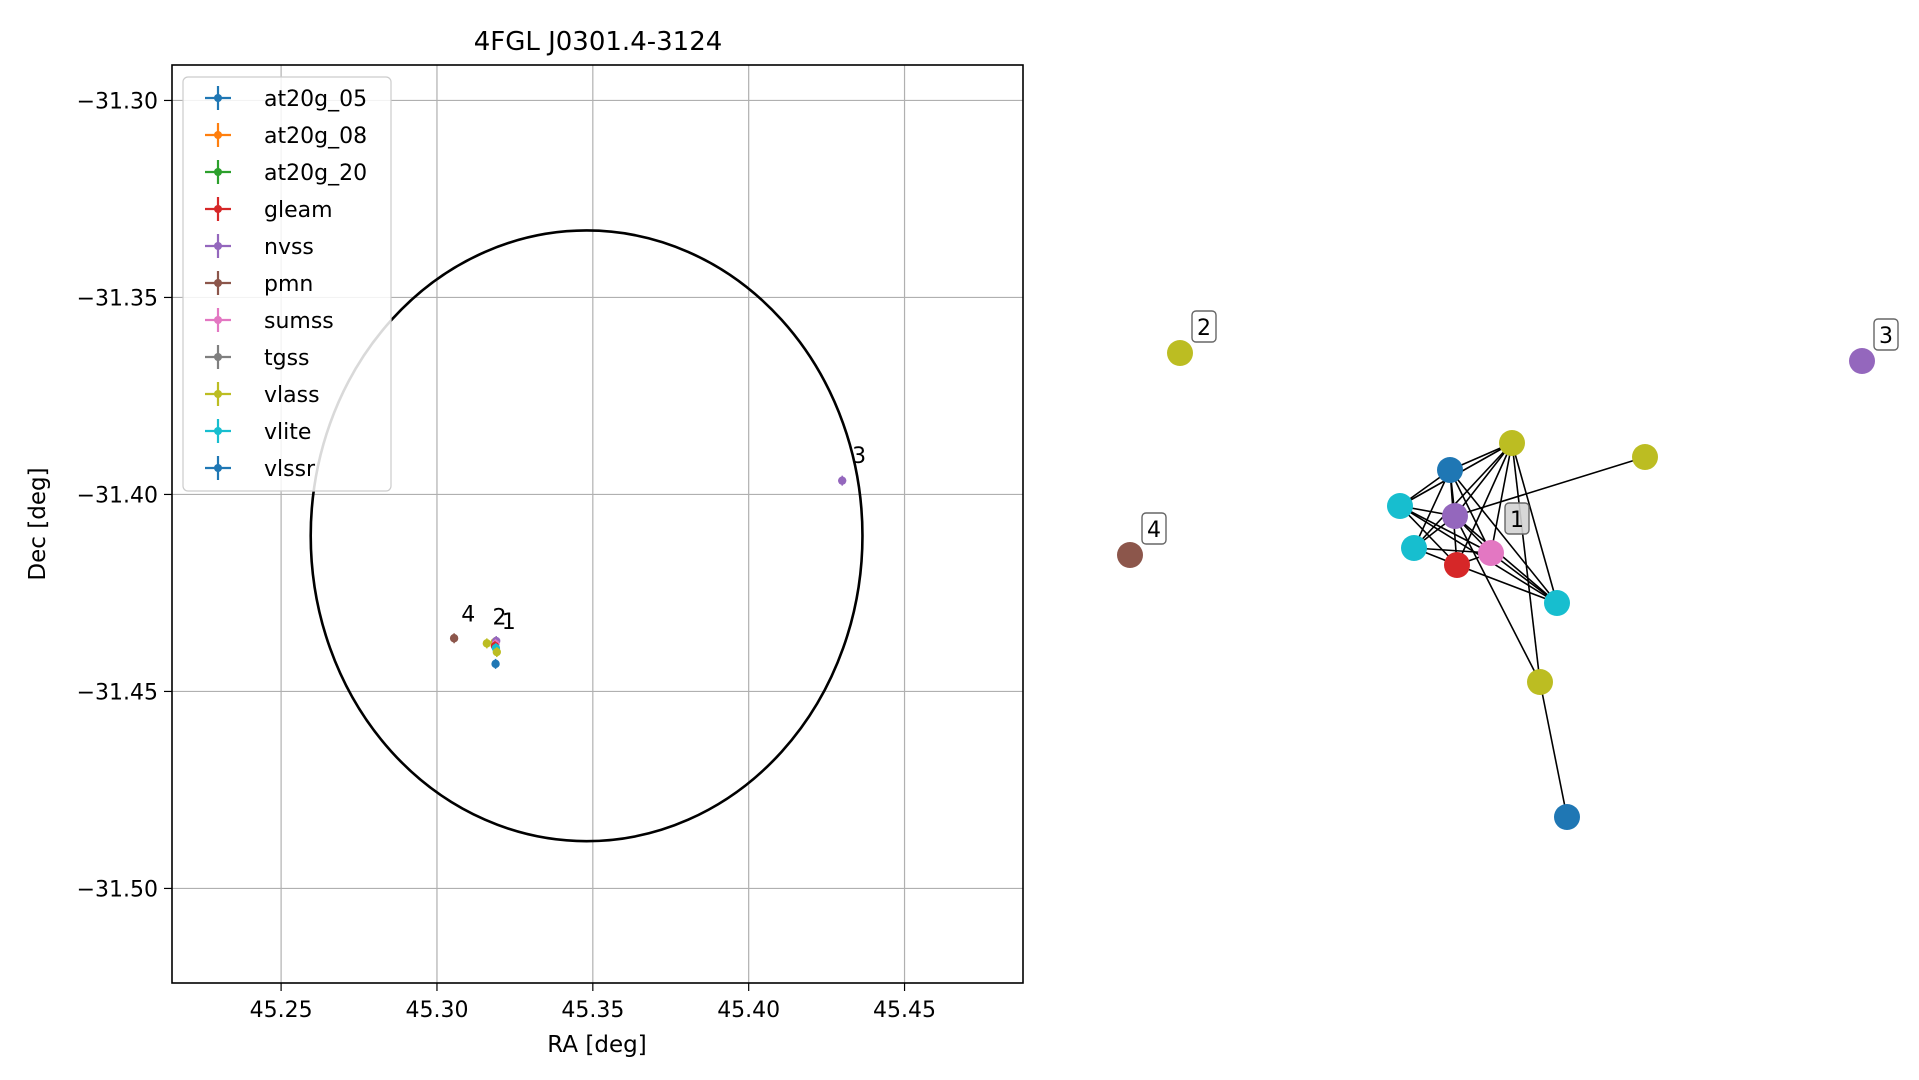 The width and height of the screenshot is (1919, 1080). I want to click on x-axis-label: RA [deg], so click(596, 1045).